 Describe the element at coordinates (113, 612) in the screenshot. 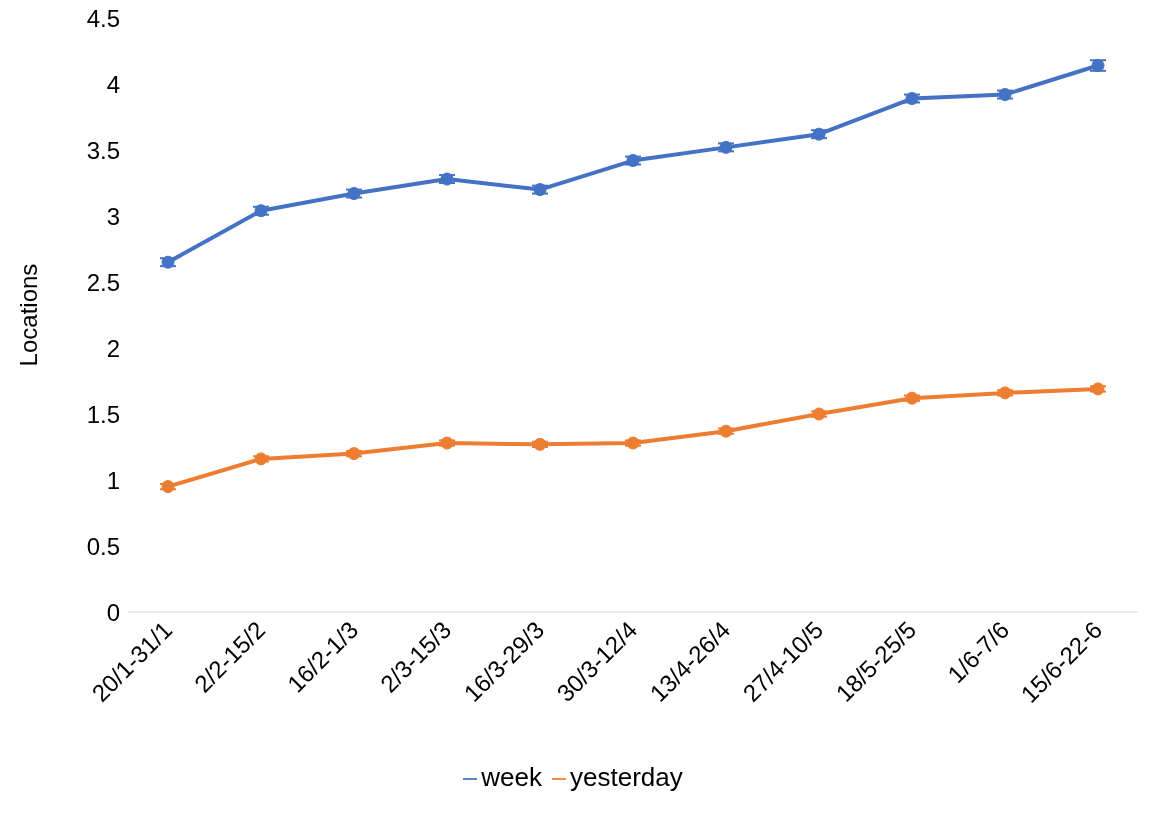

I see `y-tick-label: 0` at that location.